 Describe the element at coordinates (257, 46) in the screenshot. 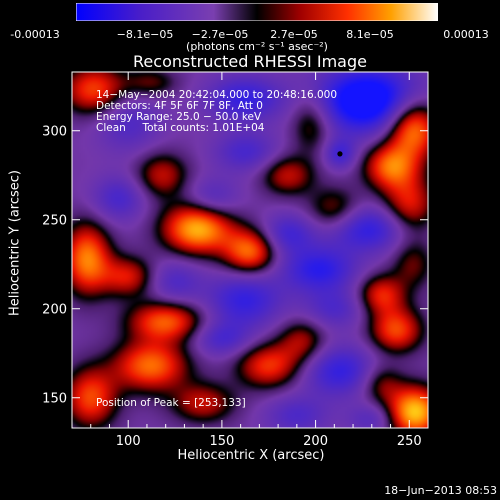

I see `colorbar-units: (photons cm⁻² s⁻¹ asec⁻²)` at that location.